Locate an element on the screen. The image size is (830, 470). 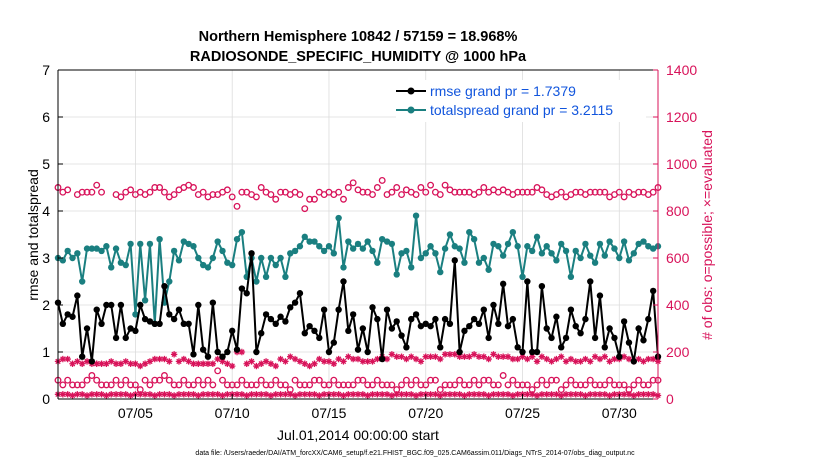
y-axis-label-left: rmse and totalspread is located at coordinates (33, 235).